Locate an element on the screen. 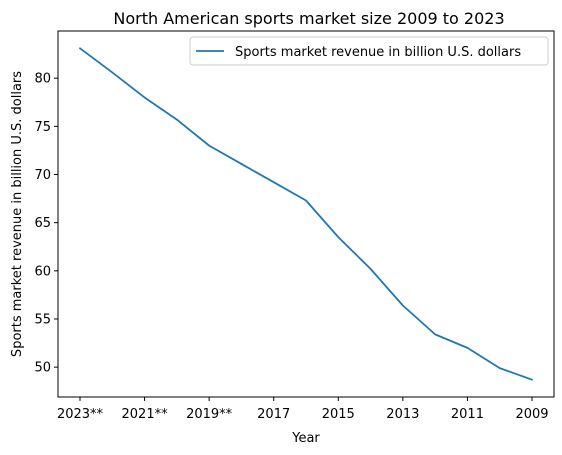 The height and width of the screenshot is (455, 562). x-tick-label: 2015 is located at coordinates (338, 414).